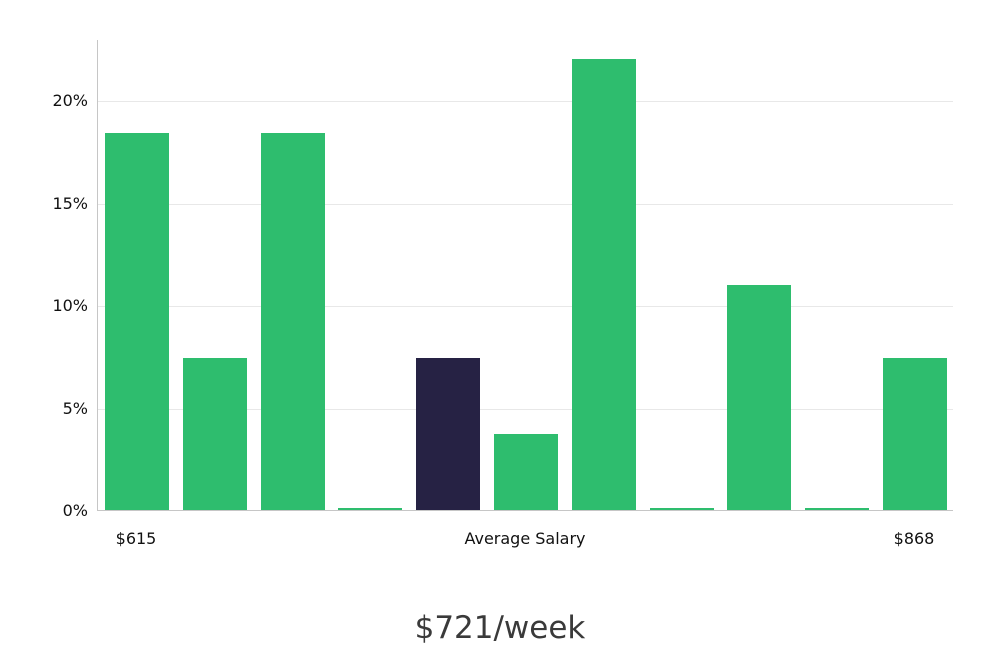 Image resolution: width=1000 pixels, height=660 pixels. I want to click on y-axis-tick-label: 10%, so click(70, 305).